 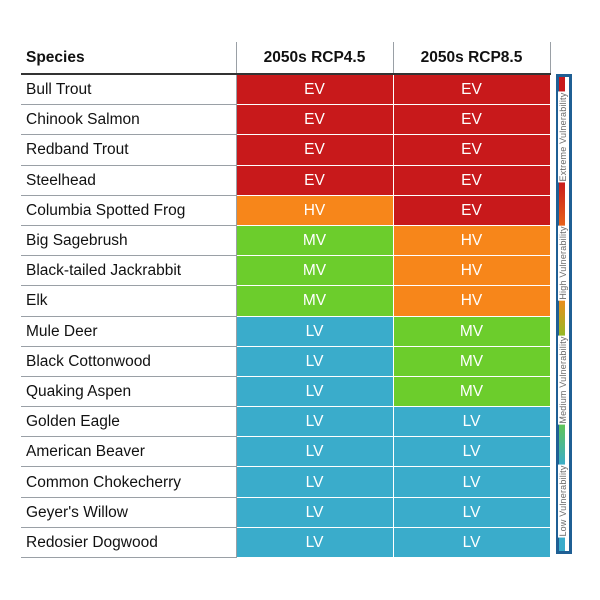 I want to click on table-row: Quaking Aspen LV MV, so click(x=286, y=392).